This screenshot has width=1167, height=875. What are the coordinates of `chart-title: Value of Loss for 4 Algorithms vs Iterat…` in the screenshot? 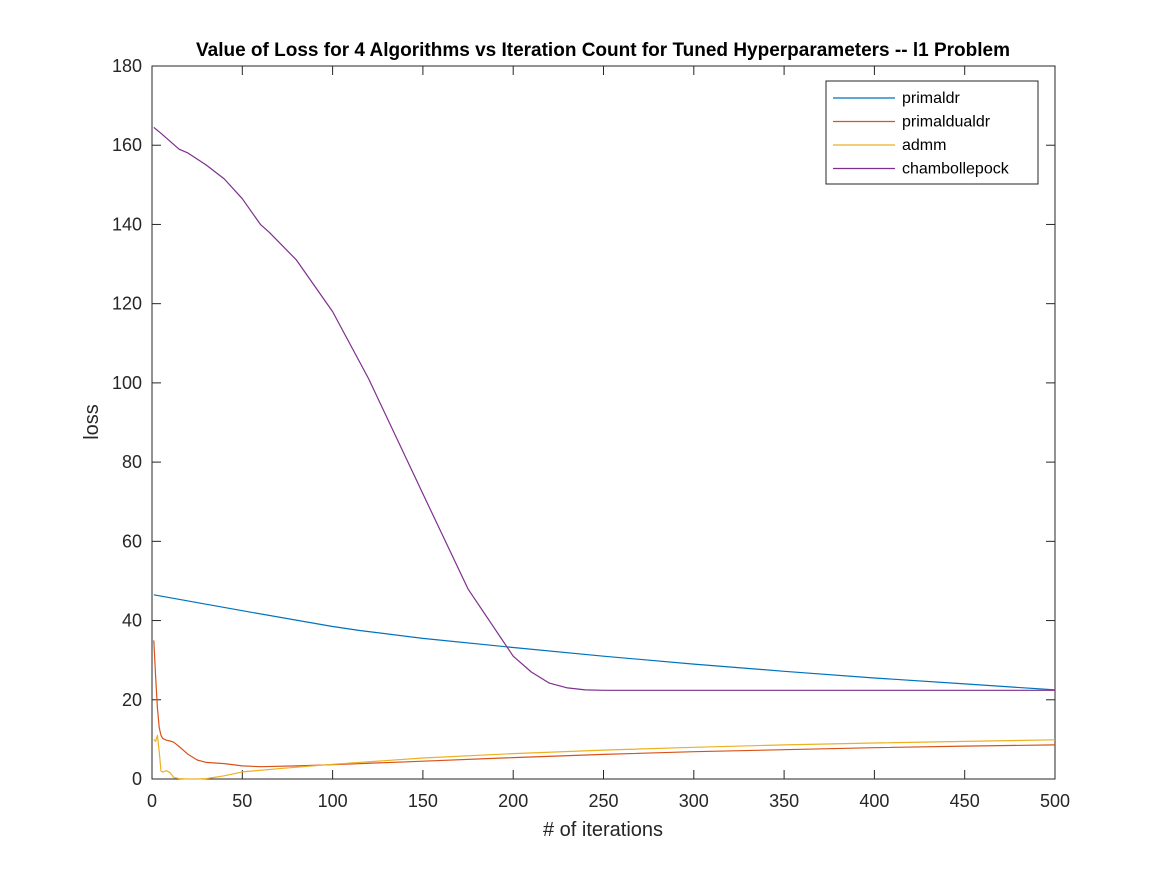 It's located at (603, 50).